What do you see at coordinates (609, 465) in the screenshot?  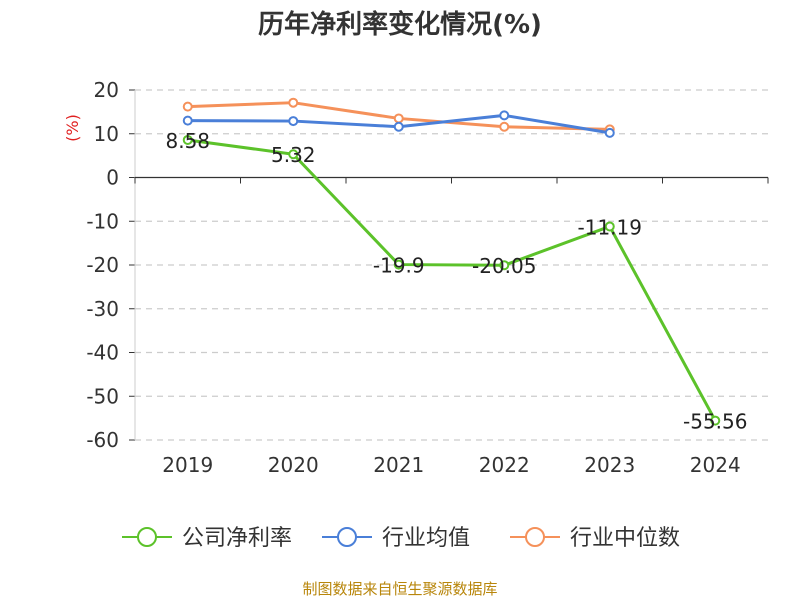 I see `x-tick-label: 2023` at bounding box center [609, 465].